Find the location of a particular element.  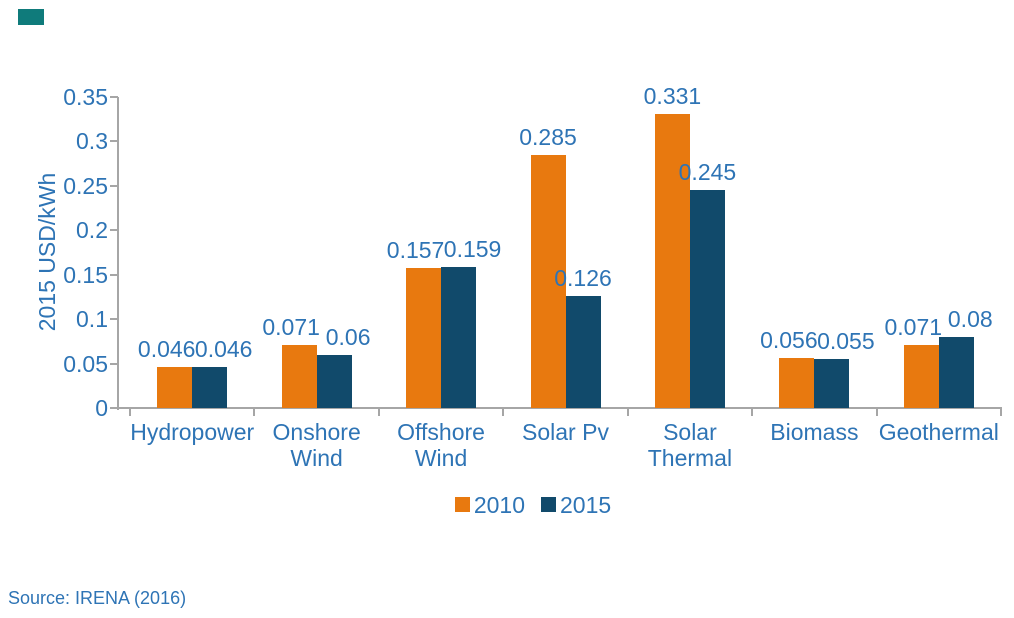

y-tick-label: 0 is located at coordinates (101, 408).